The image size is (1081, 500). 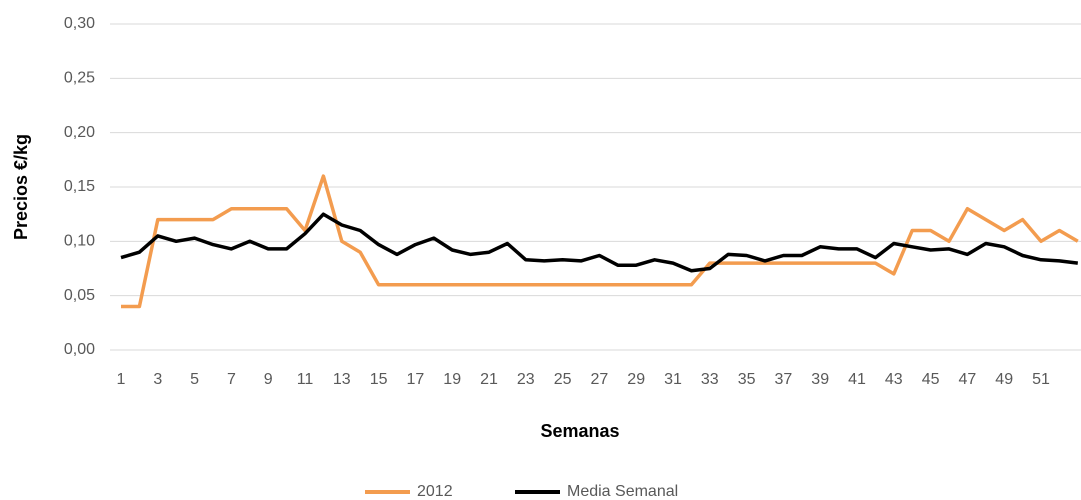 What do you see at coordinates (710, 379) in the screenshot?
I see `x-tick-label: 33` at bounding box center [710, 379].